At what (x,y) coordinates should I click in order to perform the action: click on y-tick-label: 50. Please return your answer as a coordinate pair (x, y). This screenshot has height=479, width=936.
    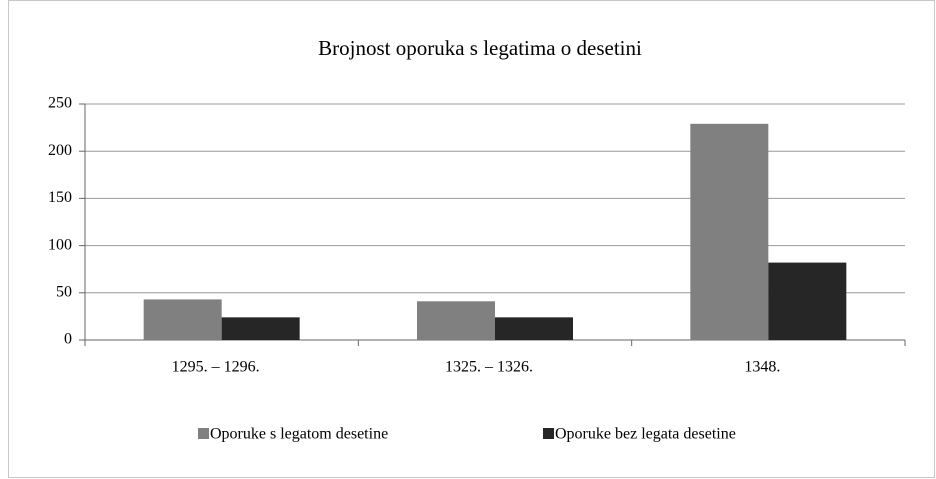
    Looking at the image, I should click on (64, 291).